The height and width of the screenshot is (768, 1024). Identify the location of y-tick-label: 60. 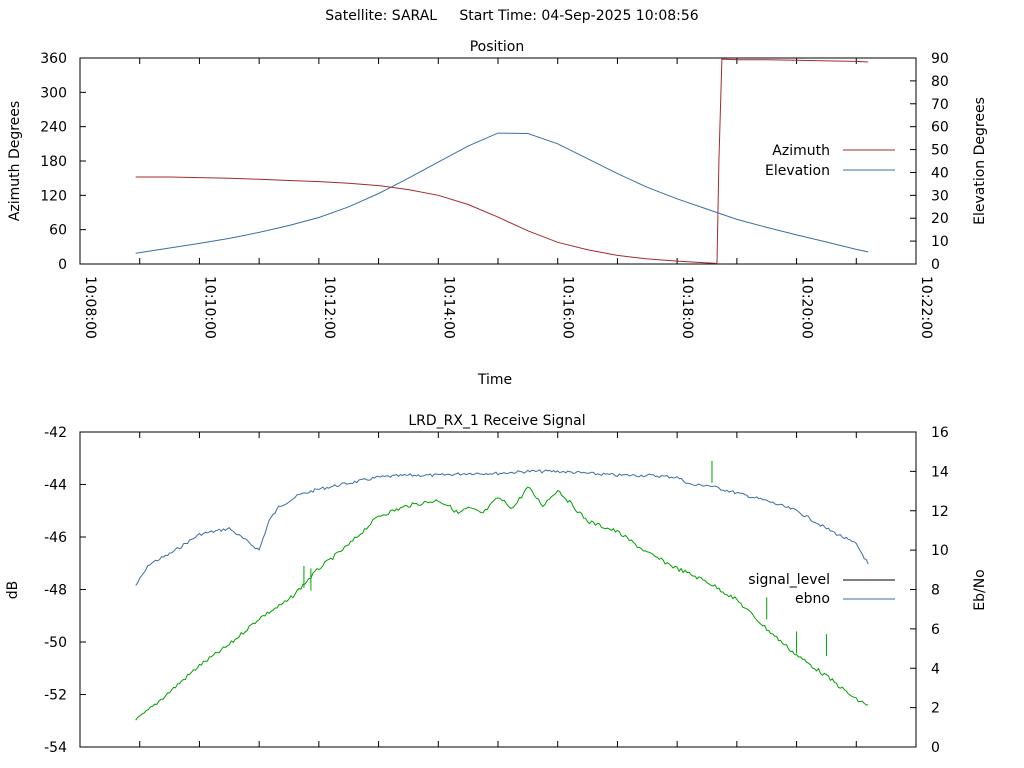
(58, 231).